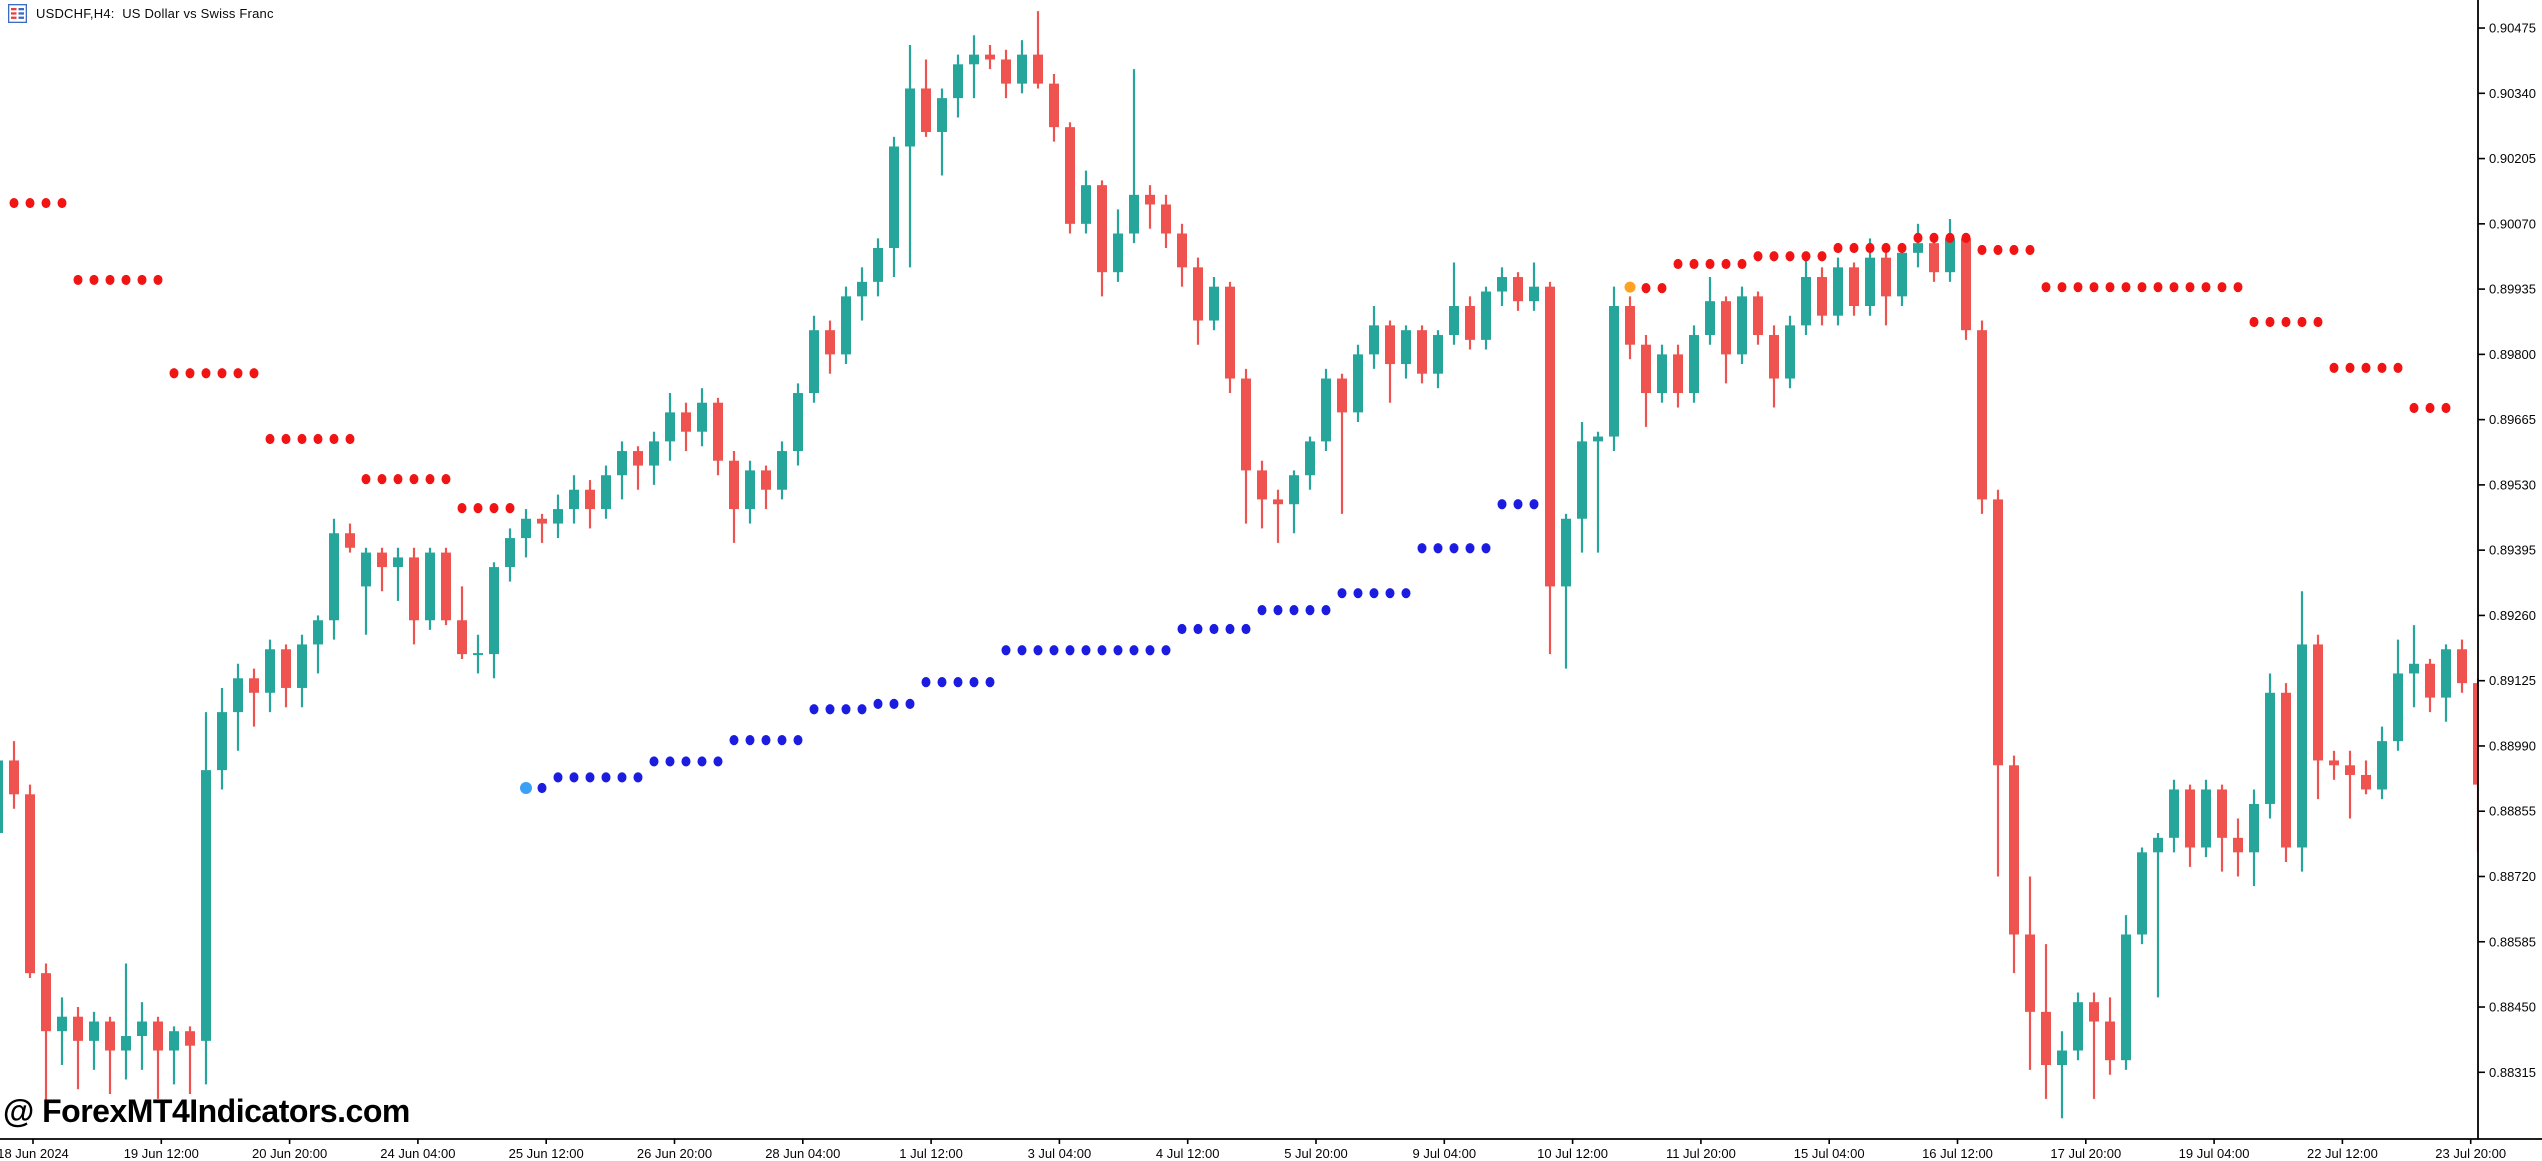  Describe the element at coordinates (1188, 1153) in the screenshot. I see `time-tick-label: 4 Jul 12:00` at that location.